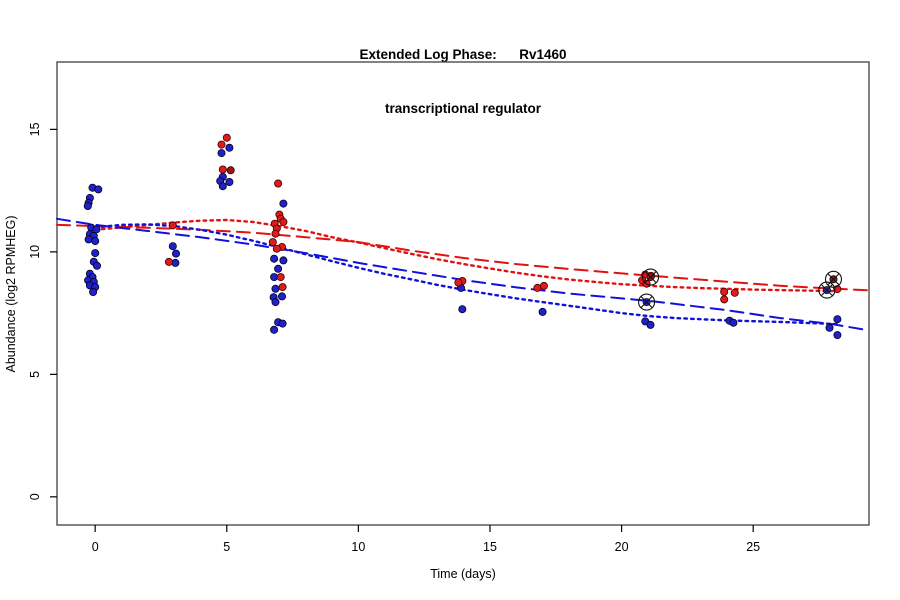 This screenshot has width=900, height=600. Describe the element at coordinates (42, 311) in the screenshot. I see `y-axis: 0 5 10 15` at that location.